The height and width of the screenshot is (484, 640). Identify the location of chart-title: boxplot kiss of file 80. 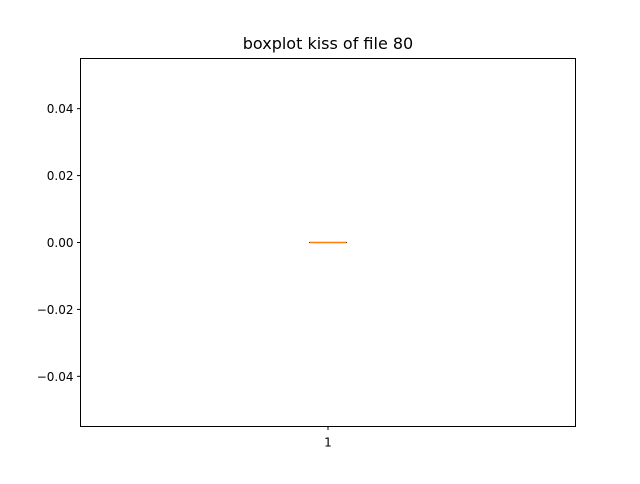
(328, 43).